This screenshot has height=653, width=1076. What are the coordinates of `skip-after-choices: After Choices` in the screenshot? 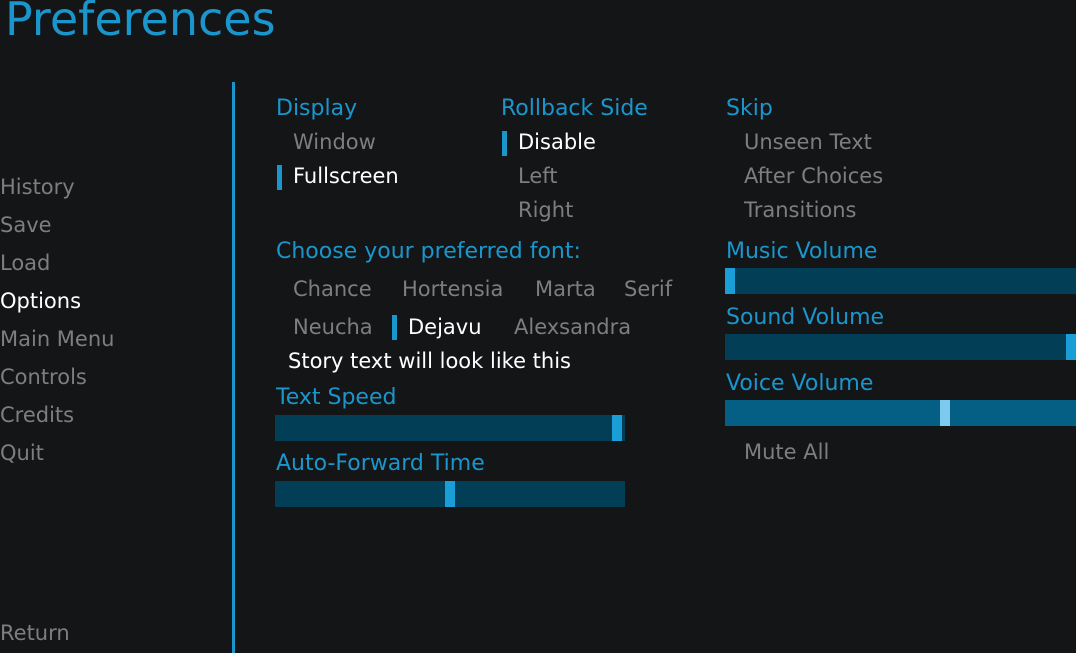 It's located at (814, 176).